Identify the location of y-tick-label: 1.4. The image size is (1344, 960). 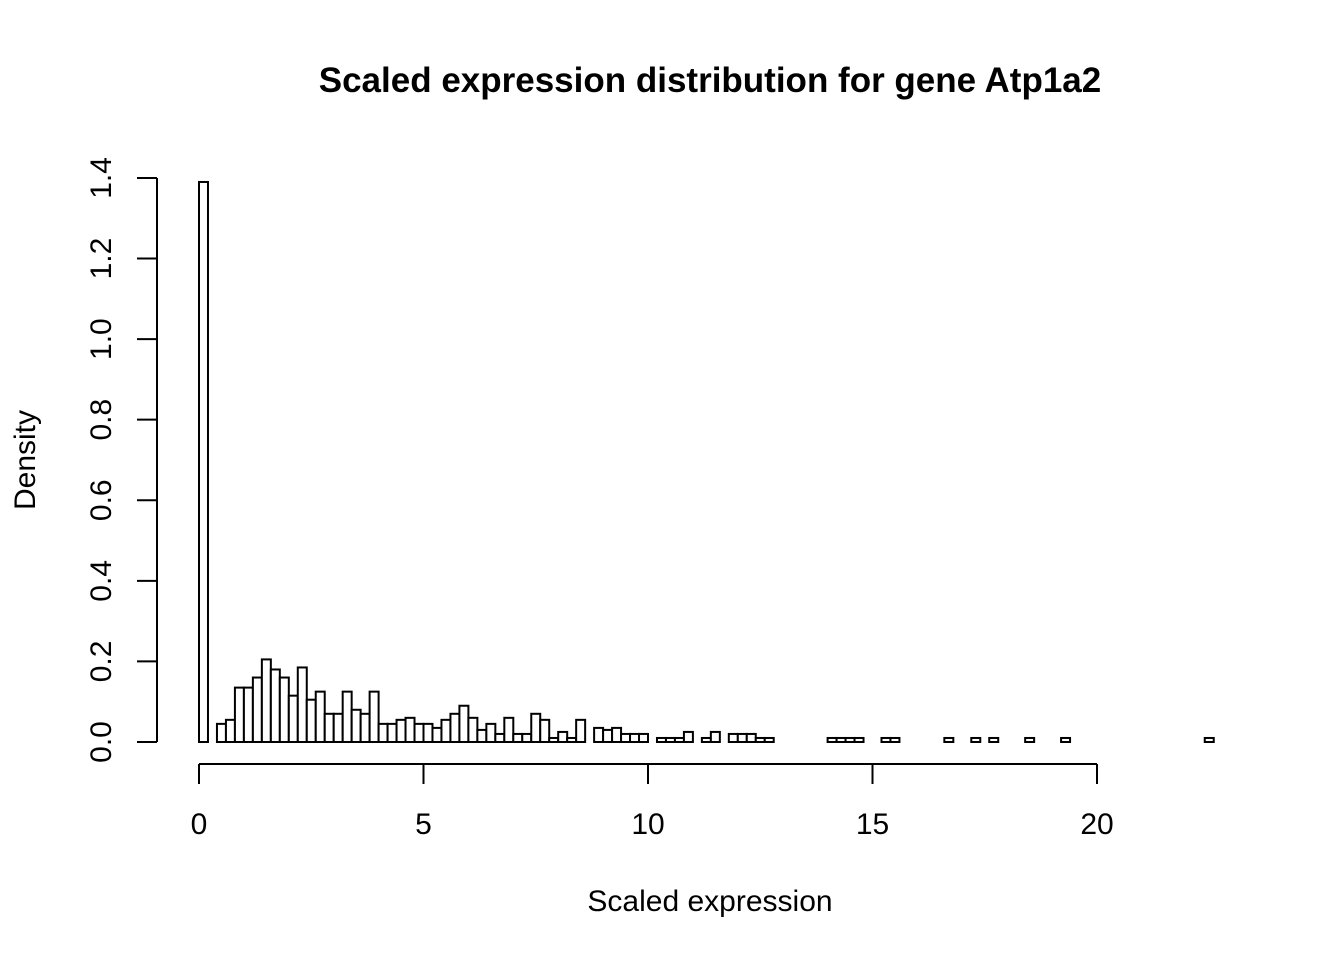
(101, 178).